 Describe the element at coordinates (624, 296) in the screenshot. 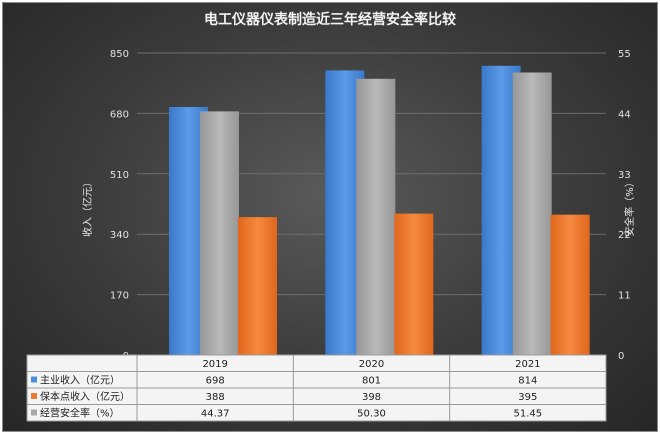

I see `y2-tick-label: 11` at that location.